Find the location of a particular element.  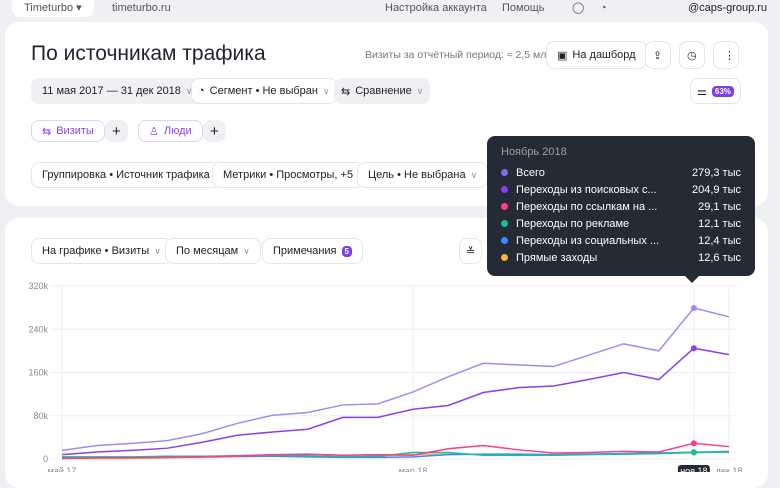

add-people-filter-button: + is located at coordinates (214, 131).